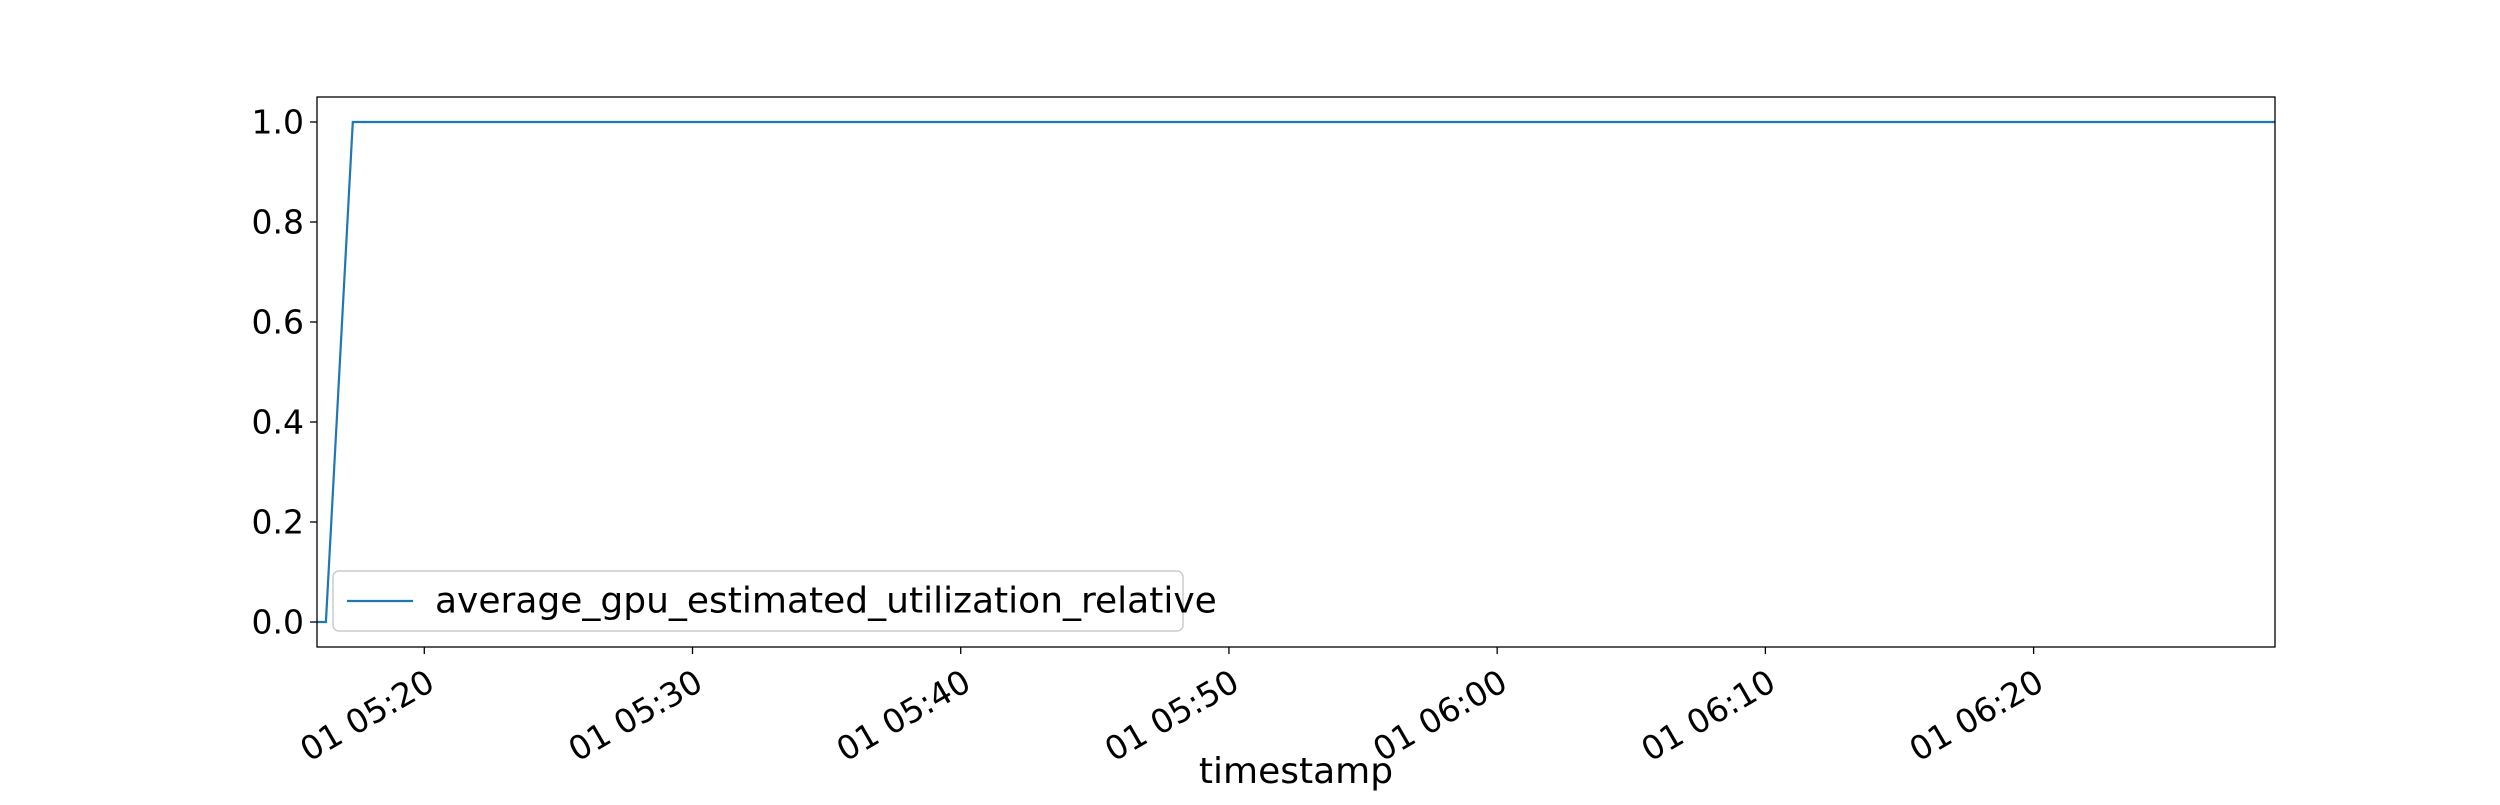 The image size is (2500, 805). Describe the element at coordinates (903, 716) in the screenshot. I see `x-tick-label: 01 05:40` at that location.